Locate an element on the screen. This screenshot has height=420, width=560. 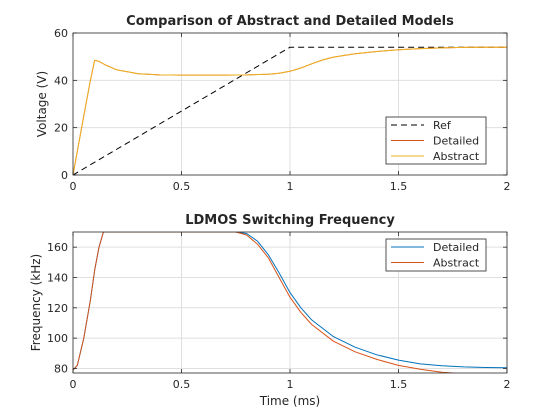
chart-title: LDMOS Switching Frequency is located at coordinates (290, 220).